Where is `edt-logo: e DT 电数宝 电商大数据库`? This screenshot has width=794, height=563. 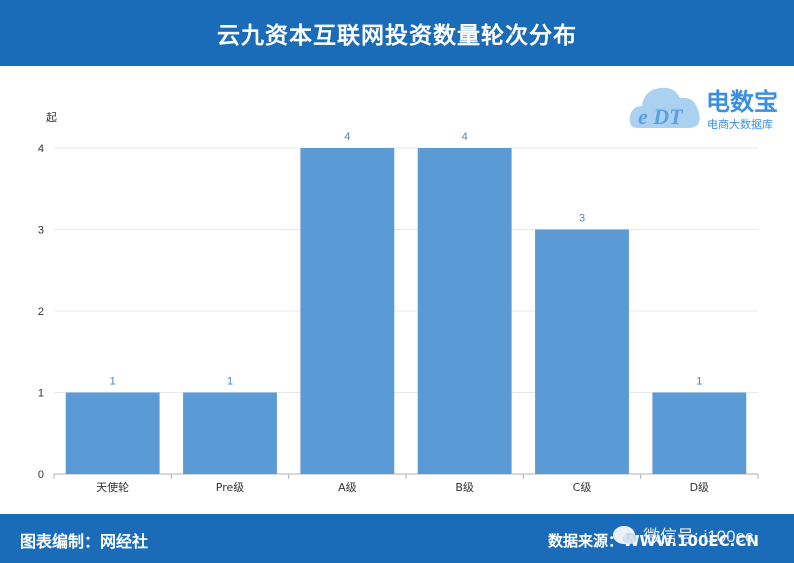 edt-logo: e DT 电数宝 电商大数据库 is located at coordinates (708, 106).